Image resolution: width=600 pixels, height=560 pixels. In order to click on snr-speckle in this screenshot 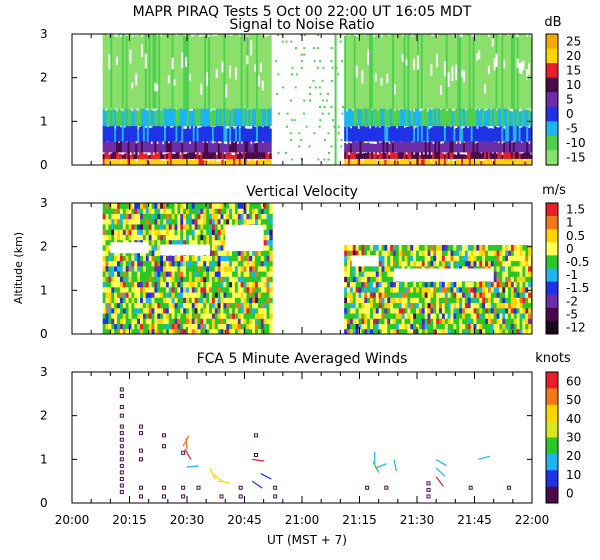, I will do `click(315, 87)`.